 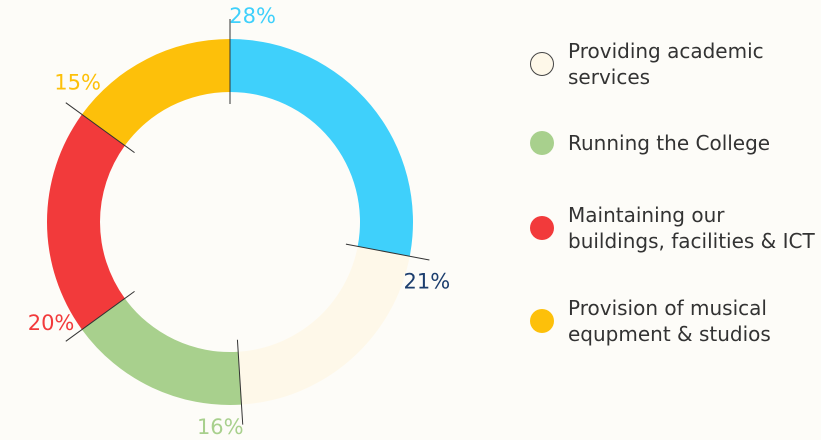 I want to click on data-label: 21%, so click(x=427, y=282).